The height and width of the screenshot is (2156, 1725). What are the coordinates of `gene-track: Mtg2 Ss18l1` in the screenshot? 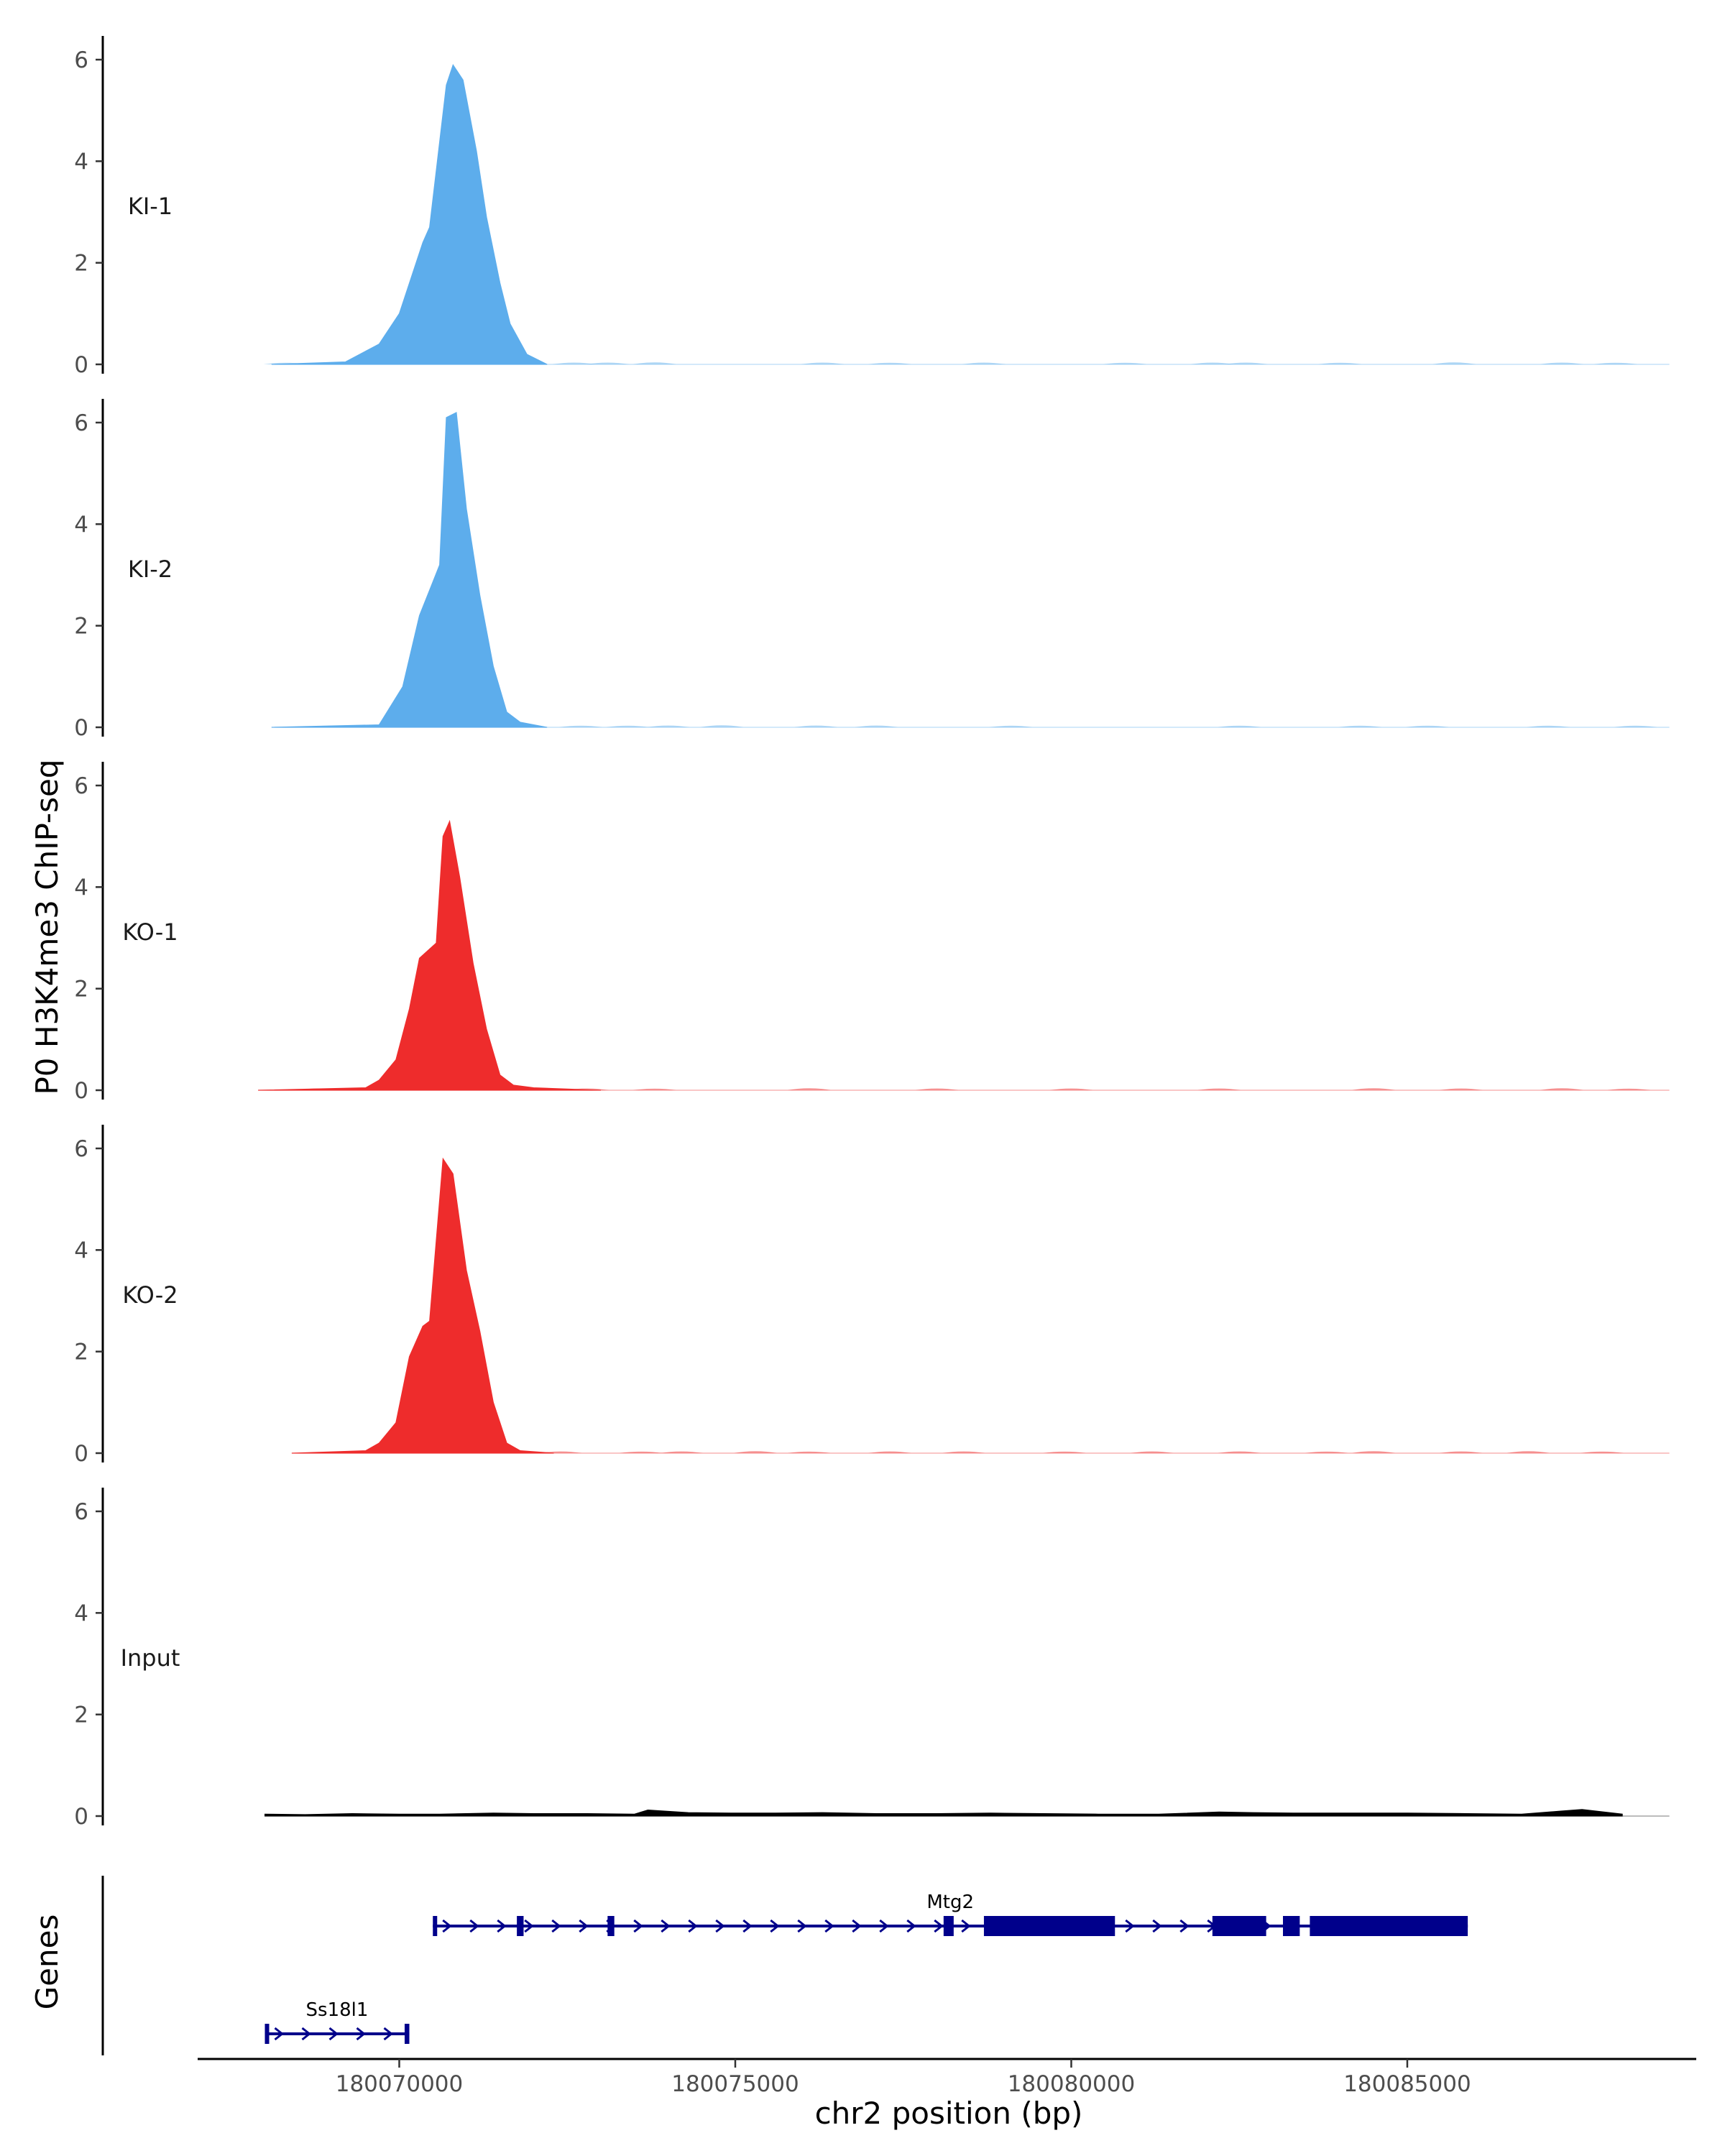 It's located at (784, 1965).